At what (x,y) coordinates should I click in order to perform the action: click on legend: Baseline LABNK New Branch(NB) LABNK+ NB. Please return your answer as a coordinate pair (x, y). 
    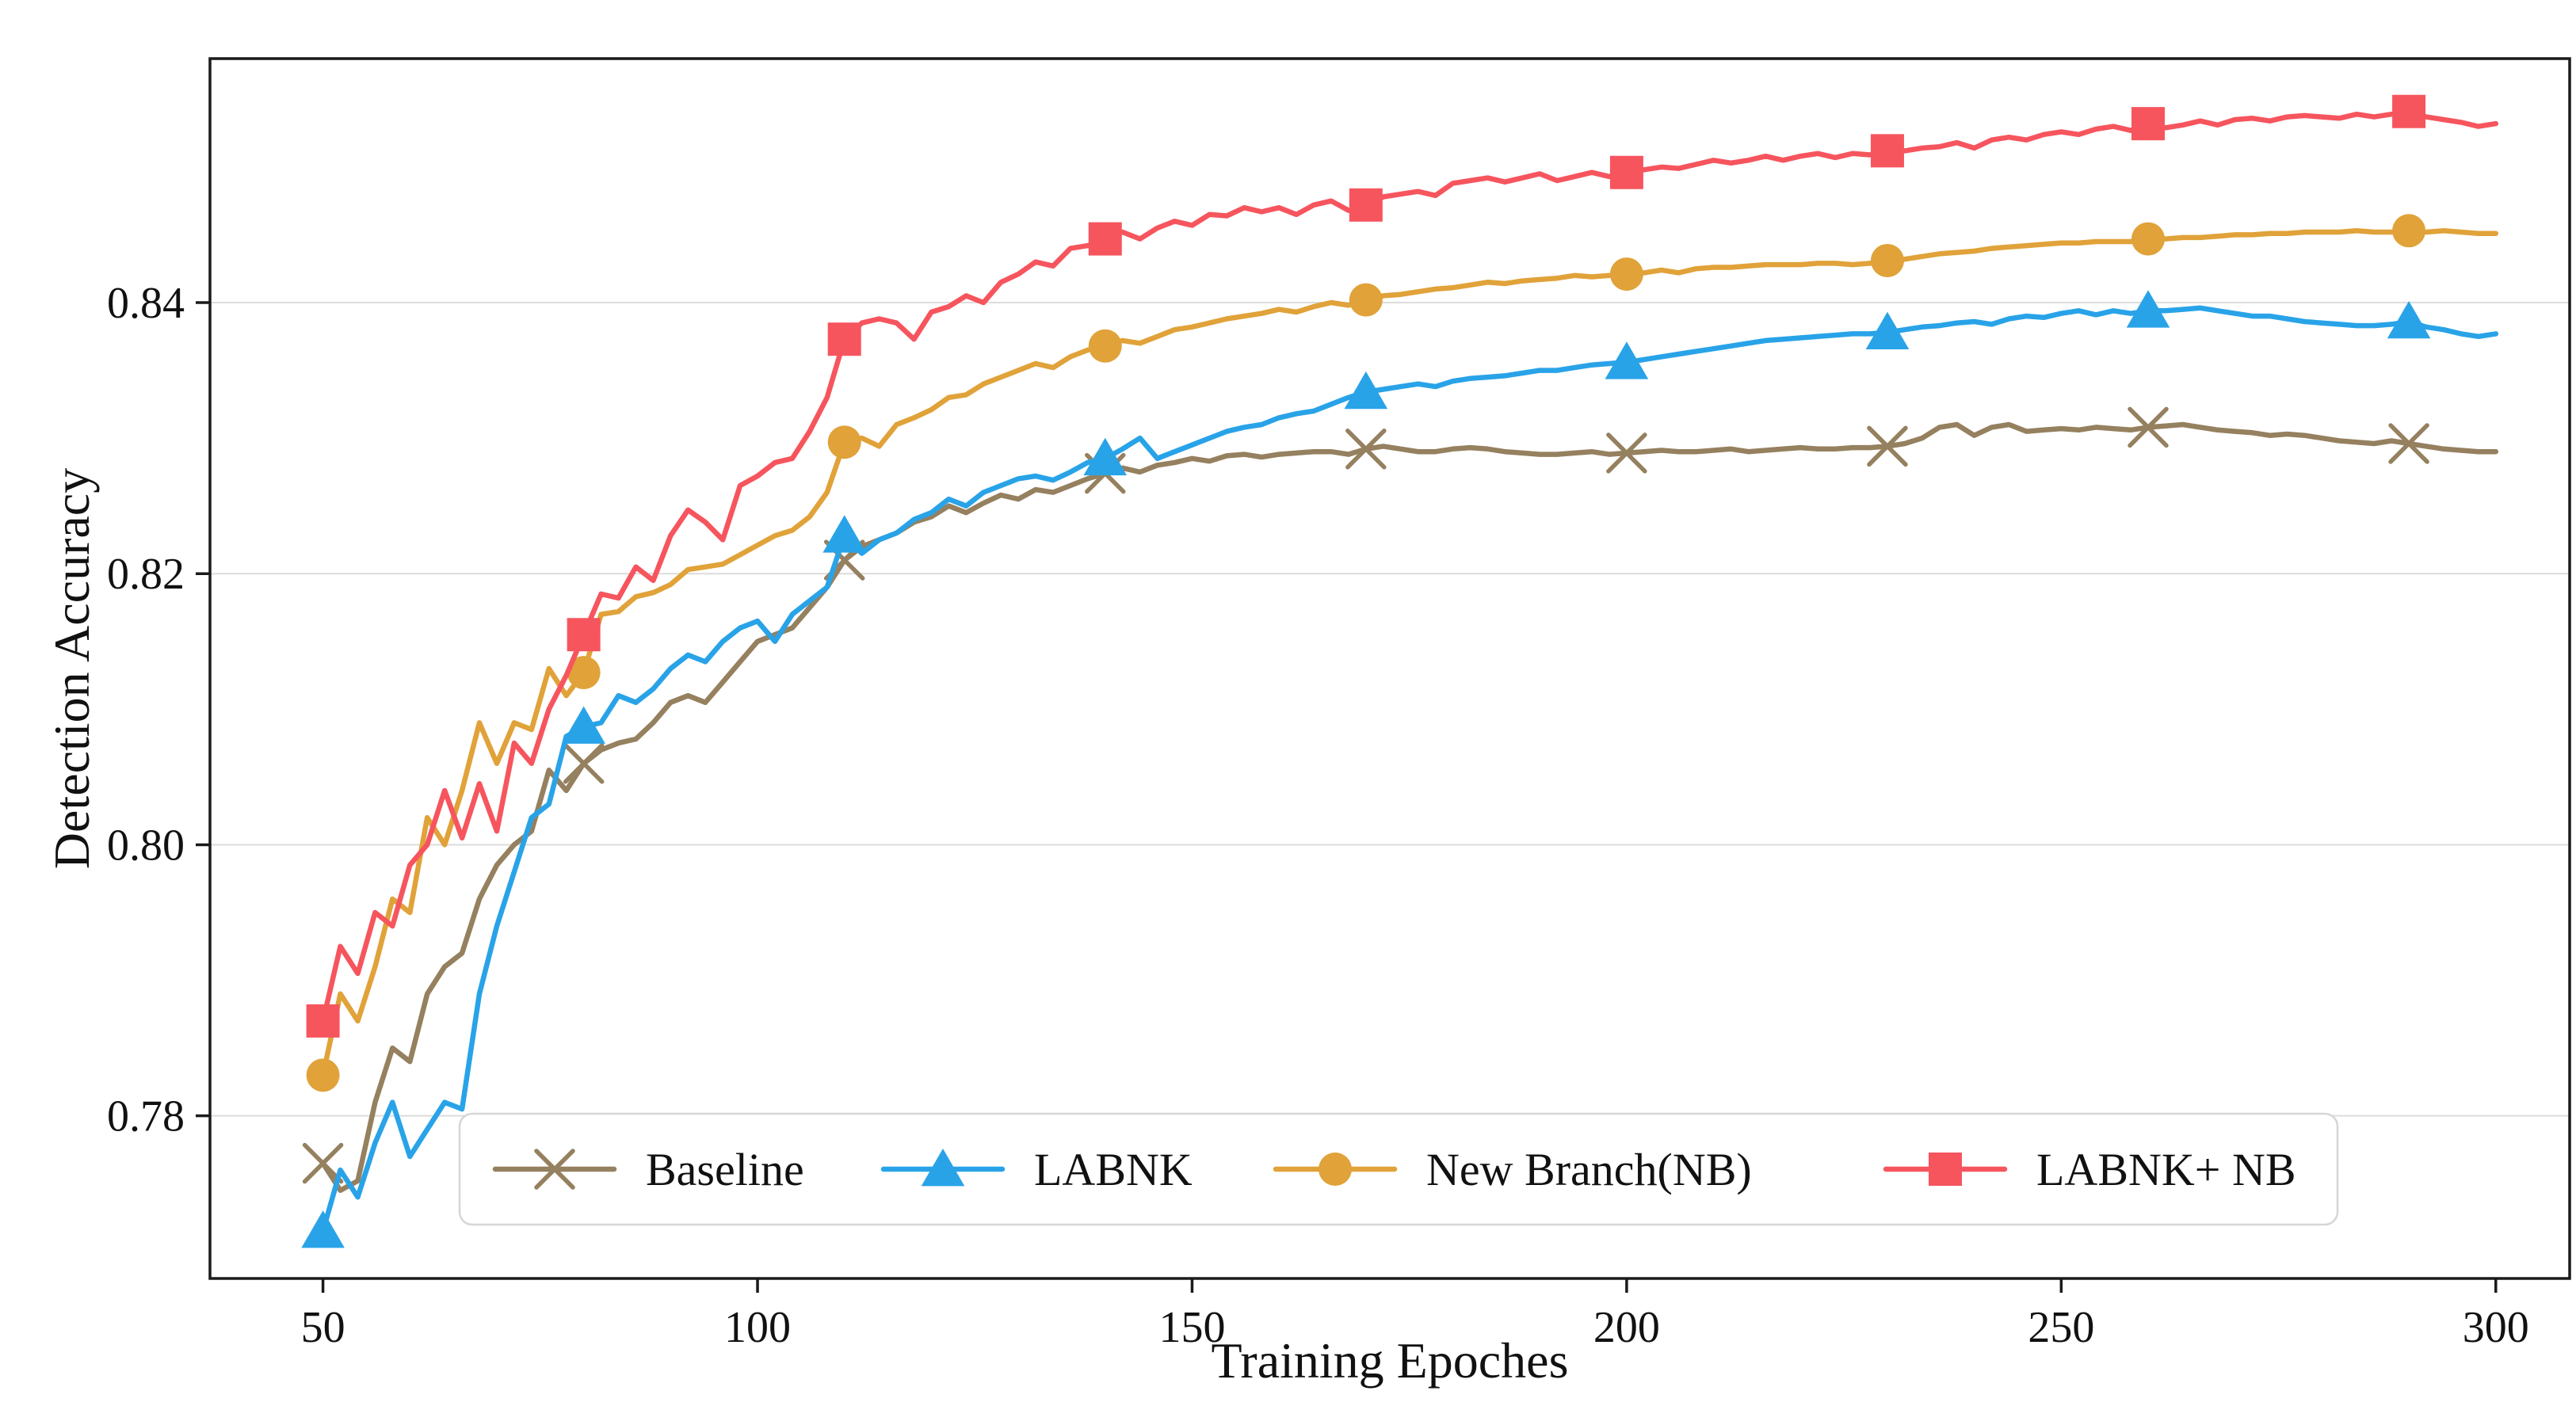
    Looking at the image, I should click on (1398, 1169).